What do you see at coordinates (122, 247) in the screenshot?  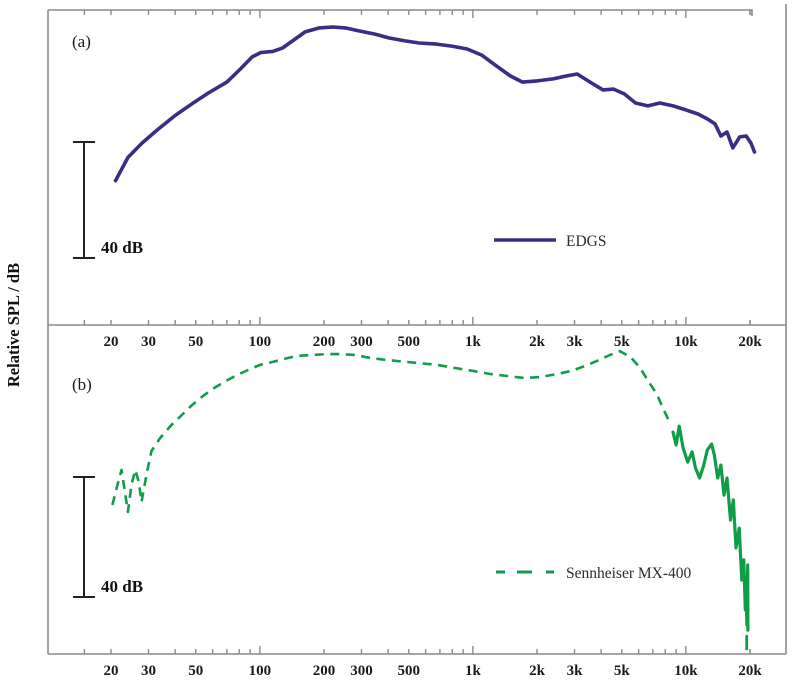 I see `scale-bar-a-value: 40 dB` at bounding box center [122, 247].